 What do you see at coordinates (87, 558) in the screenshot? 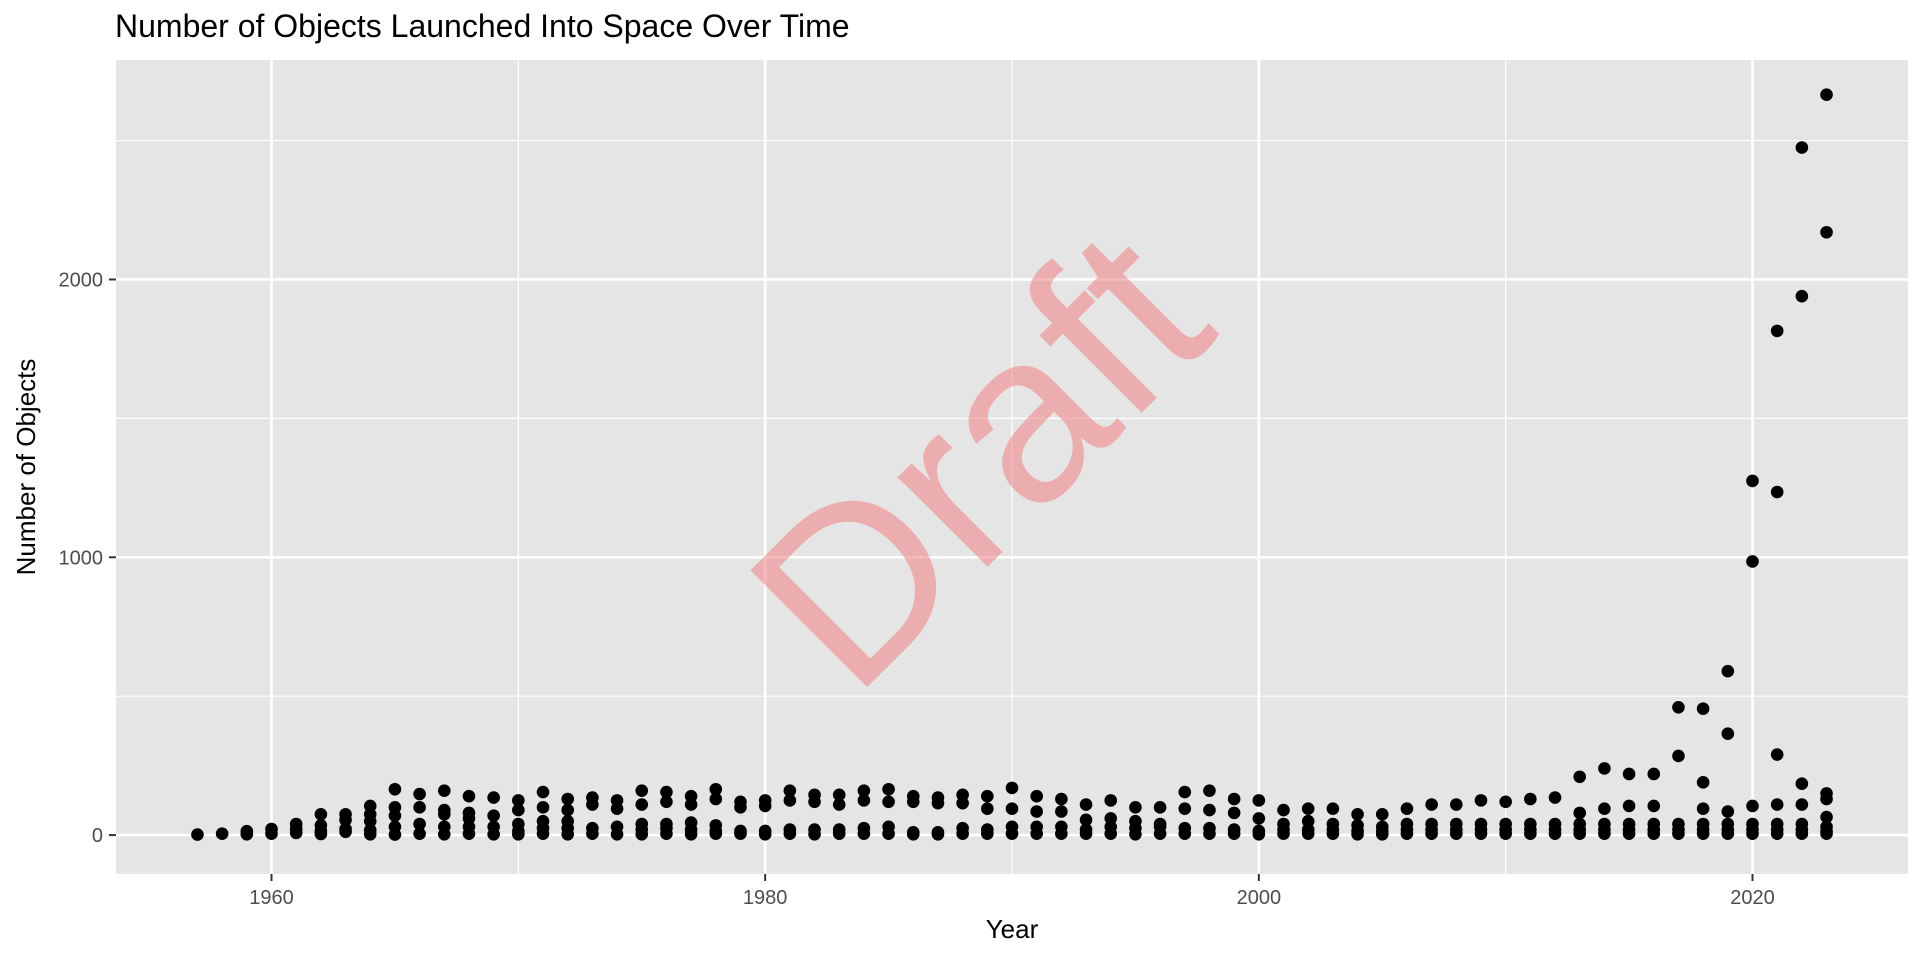
I see `y-axis: 0 1000 2000` at bounding box center [87, 558].